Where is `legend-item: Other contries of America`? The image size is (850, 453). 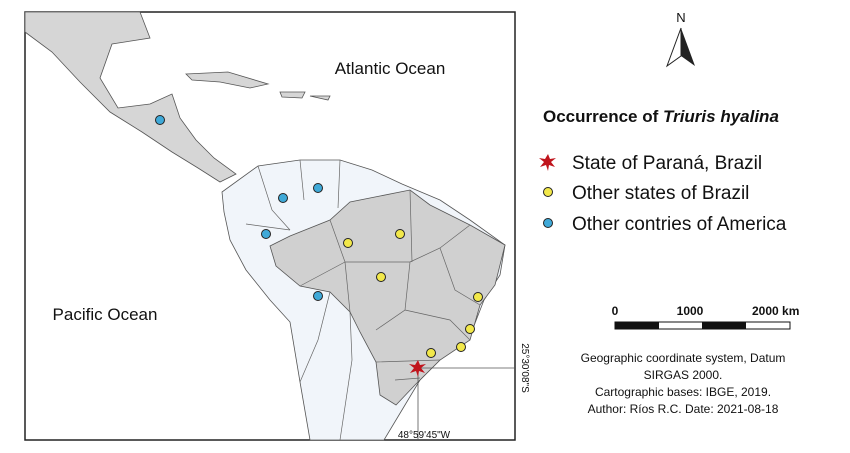
legend-item: Other contries of America is located at coordinates (679, 224).